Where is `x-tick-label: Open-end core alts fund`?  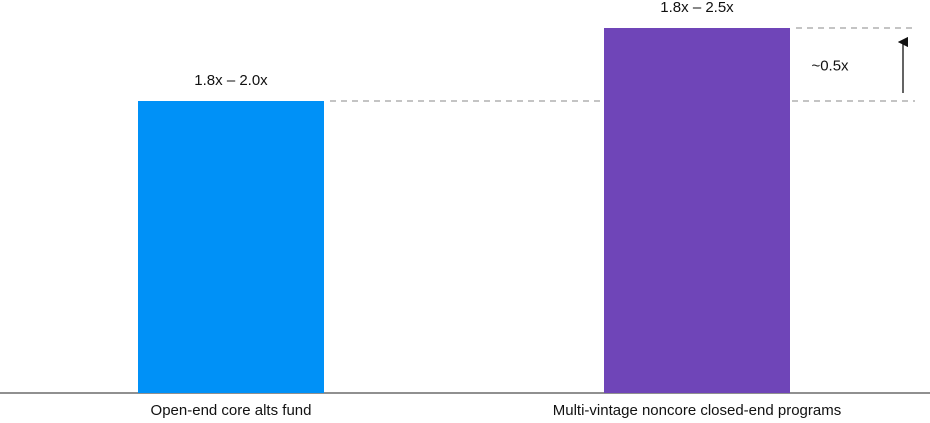
x-tick-label: Open-end core alts fund is located at coordinates (231, 410).